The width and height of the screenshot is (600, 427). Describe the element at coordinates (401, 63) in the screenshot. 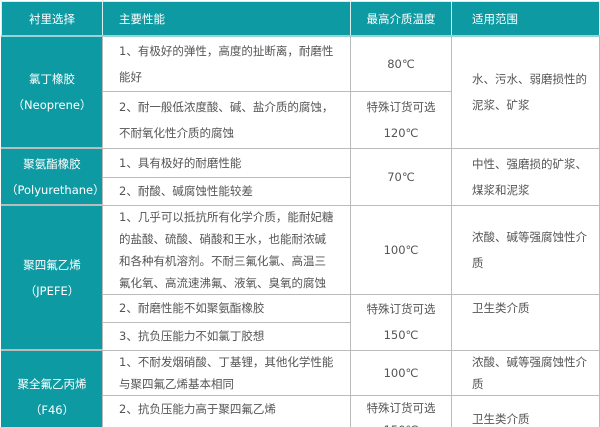

I see `temp-cell: 80℃` at that location.